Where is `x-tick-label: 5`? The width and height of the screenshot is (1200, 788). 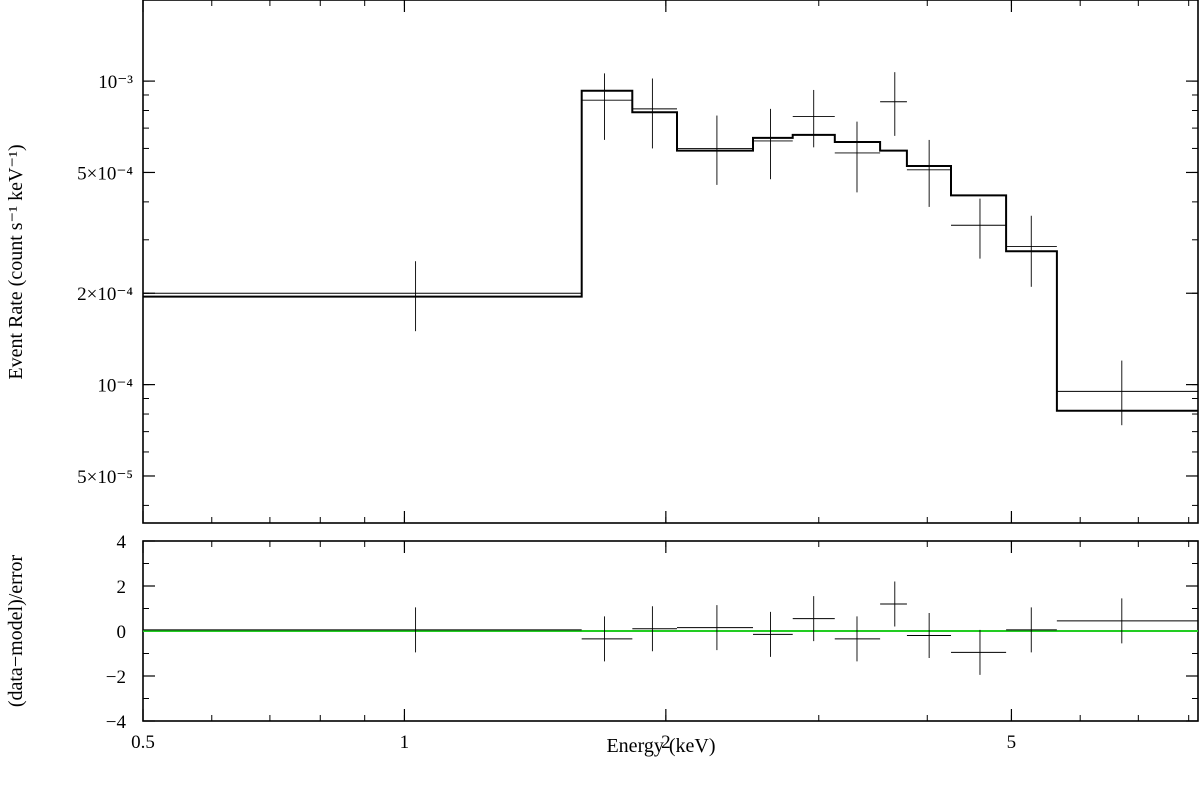
x-tick-label: 5 is located at coordinates (1012, 742).